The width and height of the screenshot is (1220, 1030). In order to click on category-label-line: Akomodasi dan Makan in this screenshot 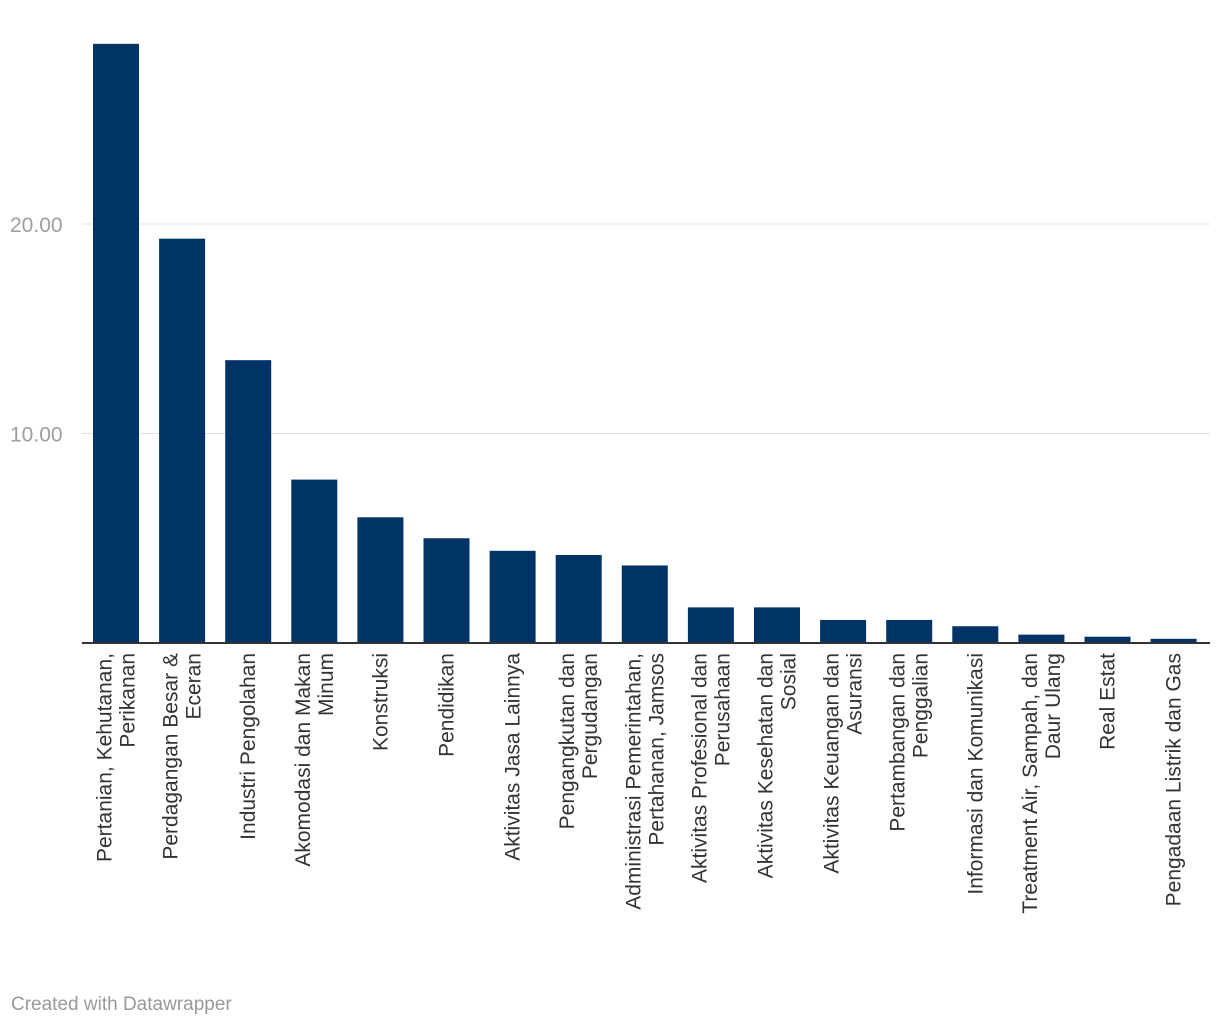, I will do `click(303, 760)`.